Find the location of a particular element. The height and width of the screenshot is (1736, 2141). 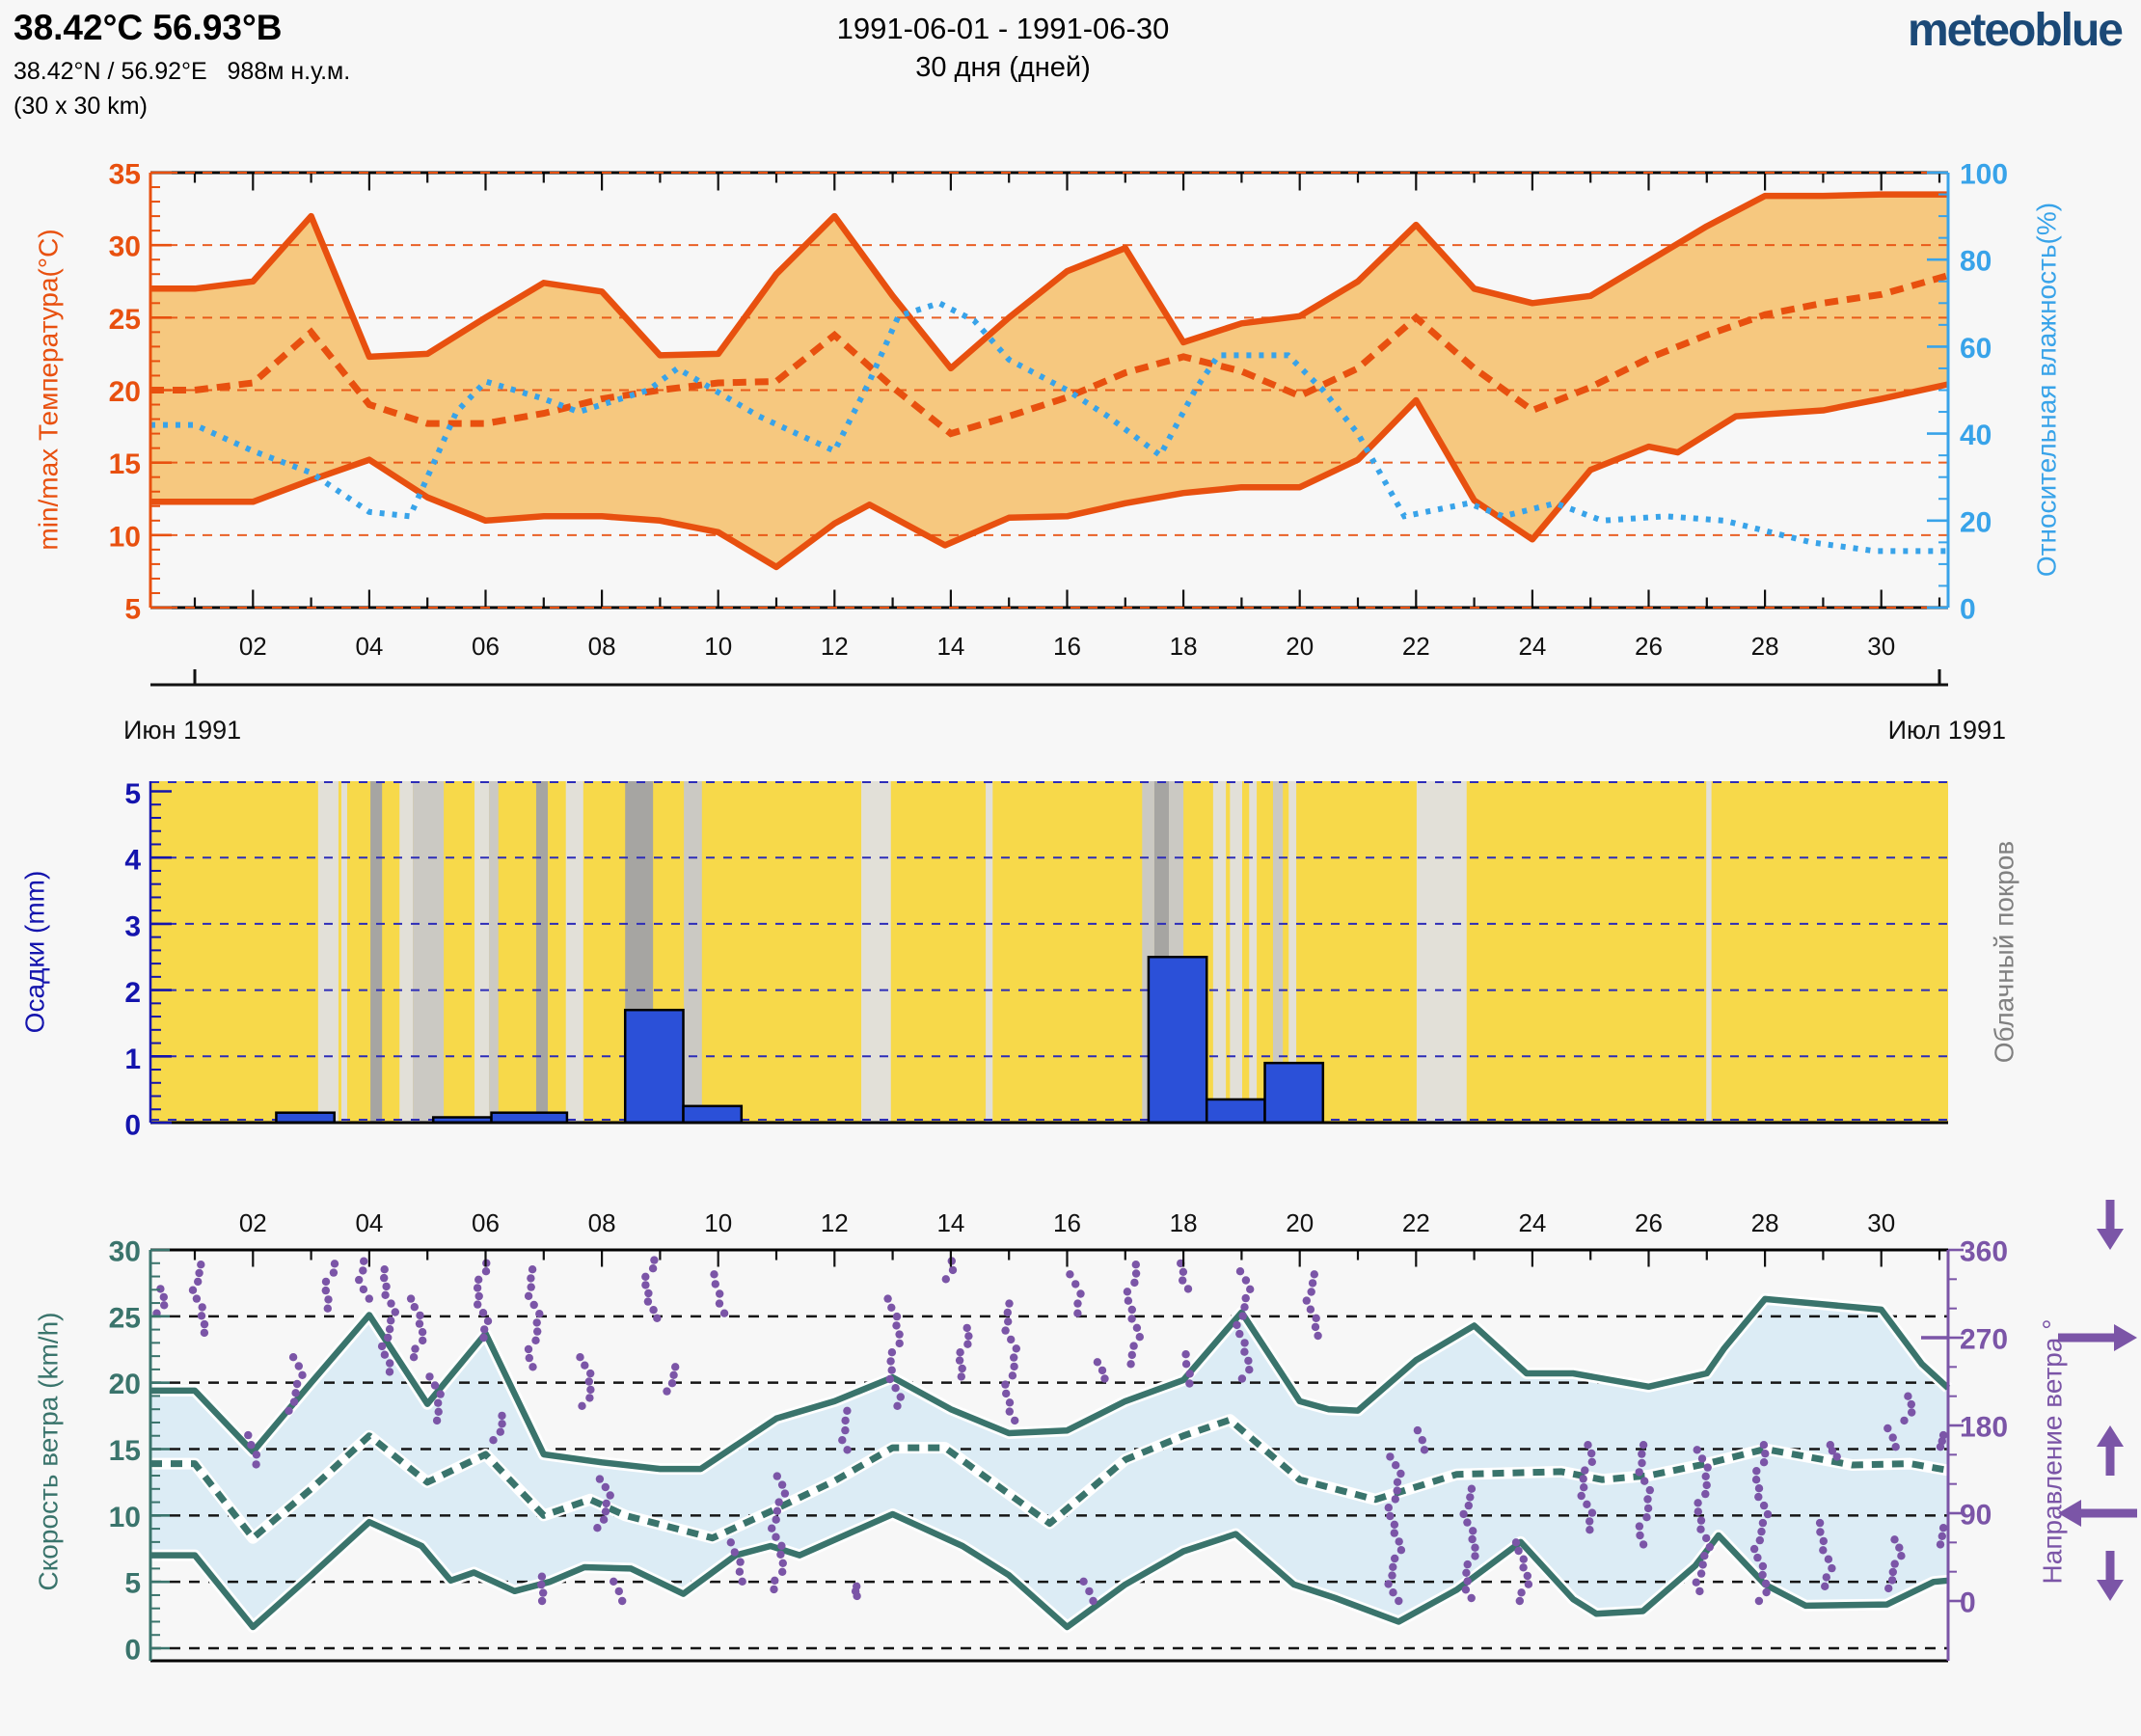

day-label: 06 is located at coordinates (486, 646).